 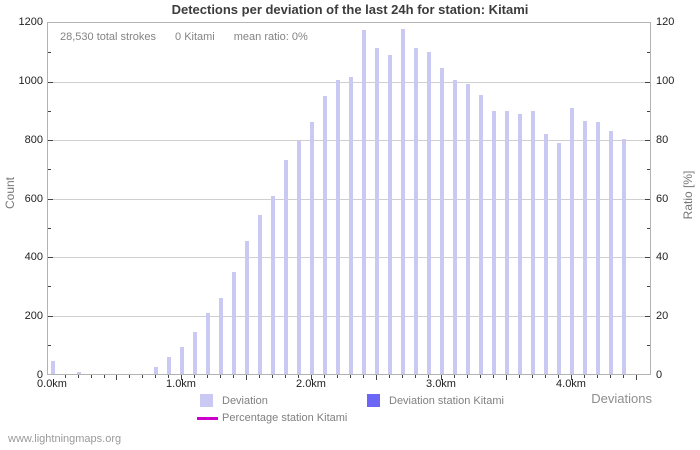 I want to click on left-axis-tick-label: 600, so click(x=33, y=199).